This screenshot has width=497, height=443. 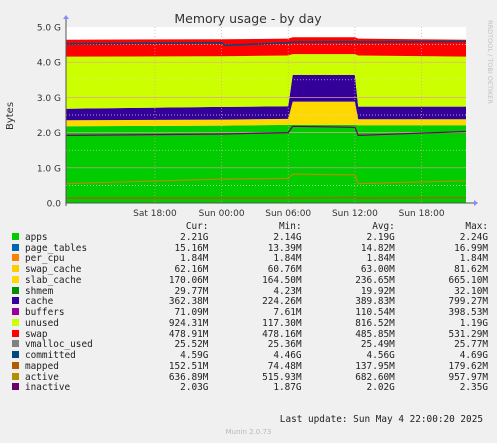 I want to click on legend-avg-value: 137.95M, so click(x=375, y=366).